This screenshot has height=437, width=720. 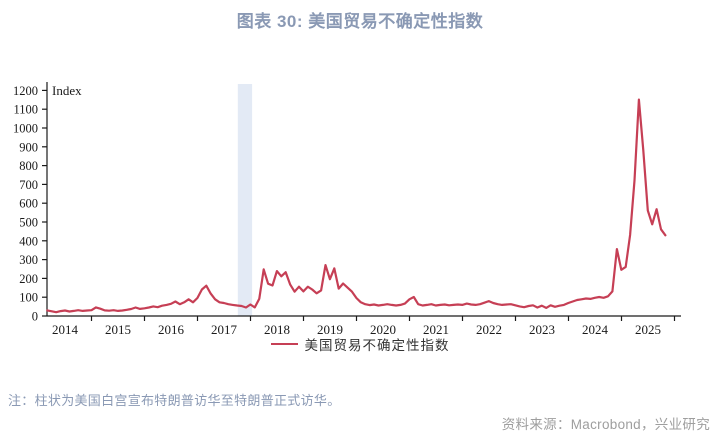 What do you see at coordinates (25, 129) in the screenshot?
I see `y-tick-label: 1000` at bounding box center [25, 129].